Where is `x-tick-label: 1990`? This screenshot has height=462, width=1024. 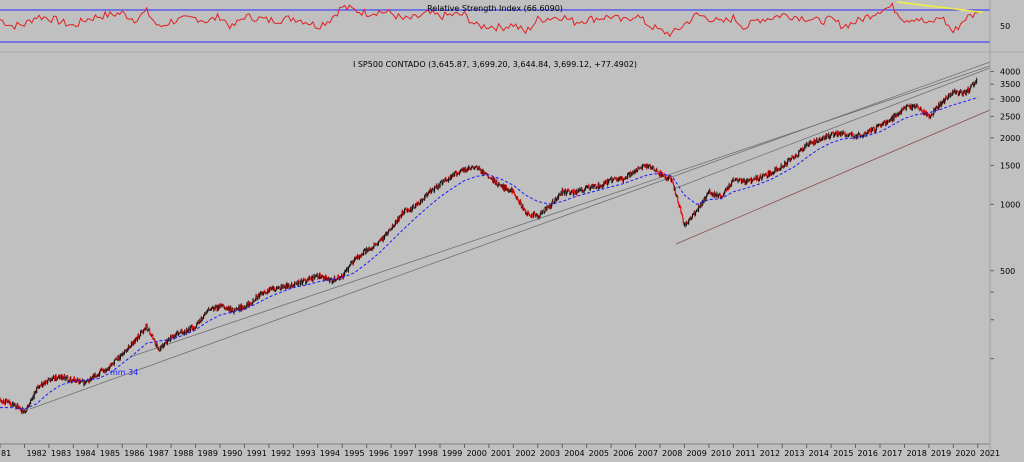 x-tick-label: 1990 is located at coordinates (232, 453).